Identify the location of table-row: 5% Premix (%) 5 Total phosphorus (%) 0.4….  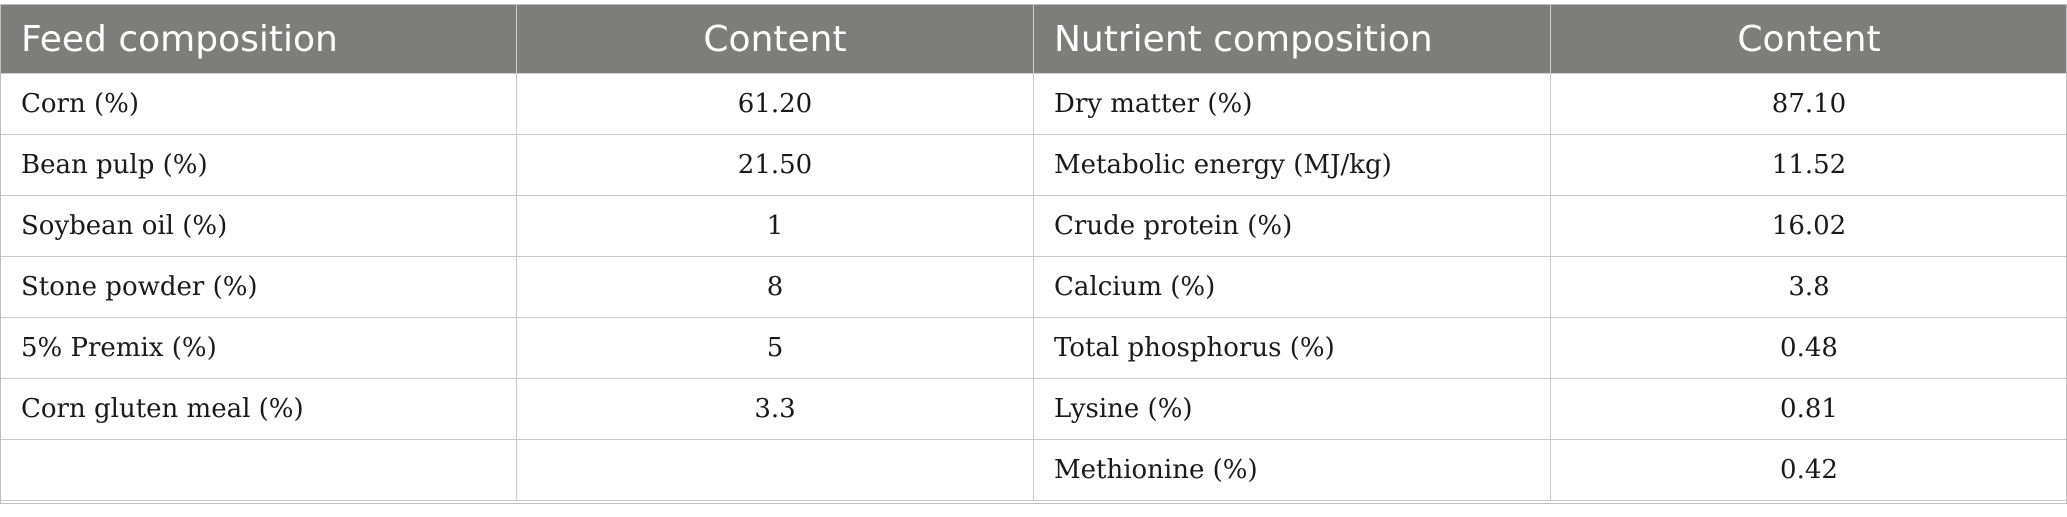
(1033, 348).